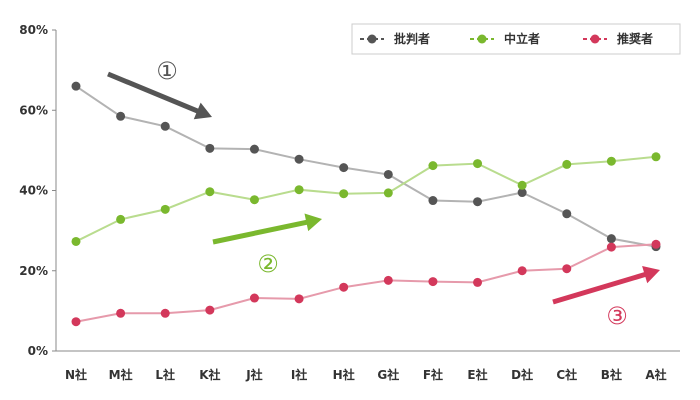 The image size is (700, 400). What do you see at coordinates (433, 374) in the screenshot?
I see `x-tick-label: F社` at bounding box center [433, 374].